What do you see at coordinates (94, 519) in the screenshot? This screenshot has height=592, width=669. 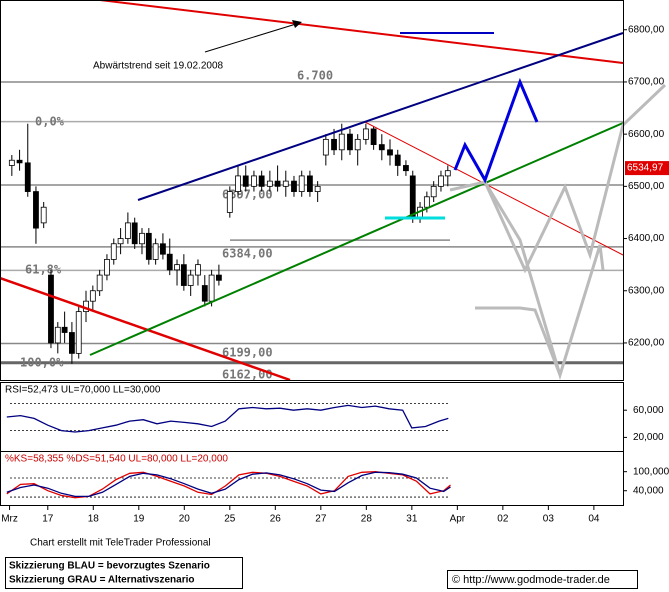 I see `x-tick-label: 18` at bounding box center [94, 519].